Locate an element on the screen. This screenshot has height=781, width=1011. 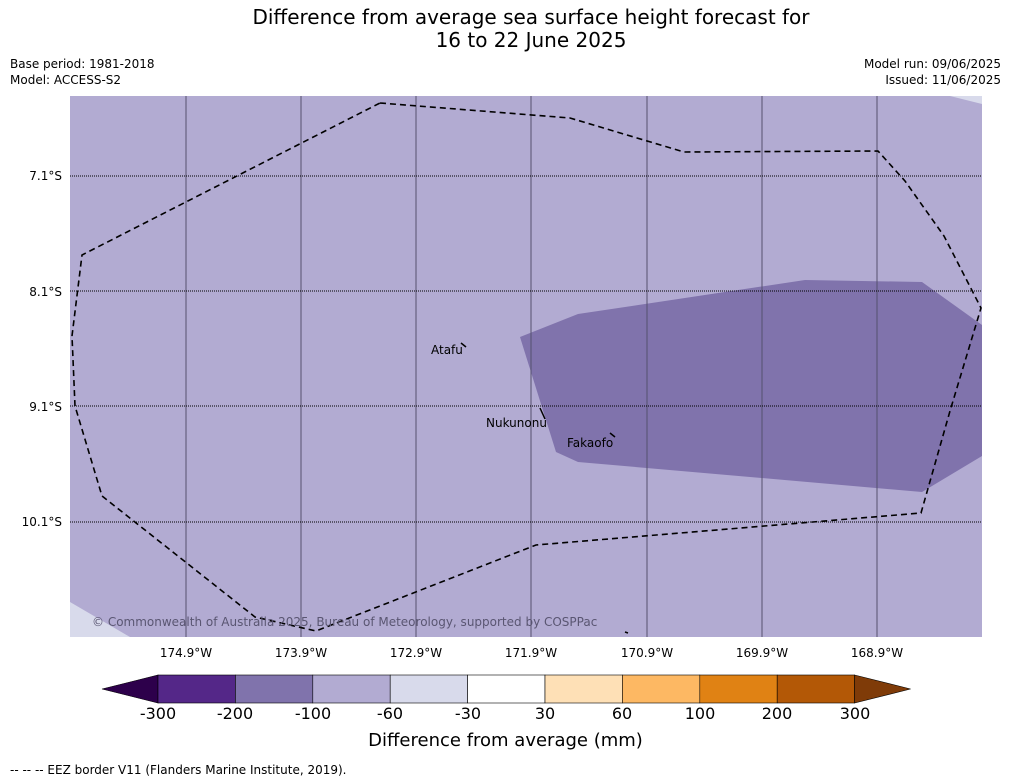
lon-label-172-9: 172.9°W is located at coordinates (416, 653).